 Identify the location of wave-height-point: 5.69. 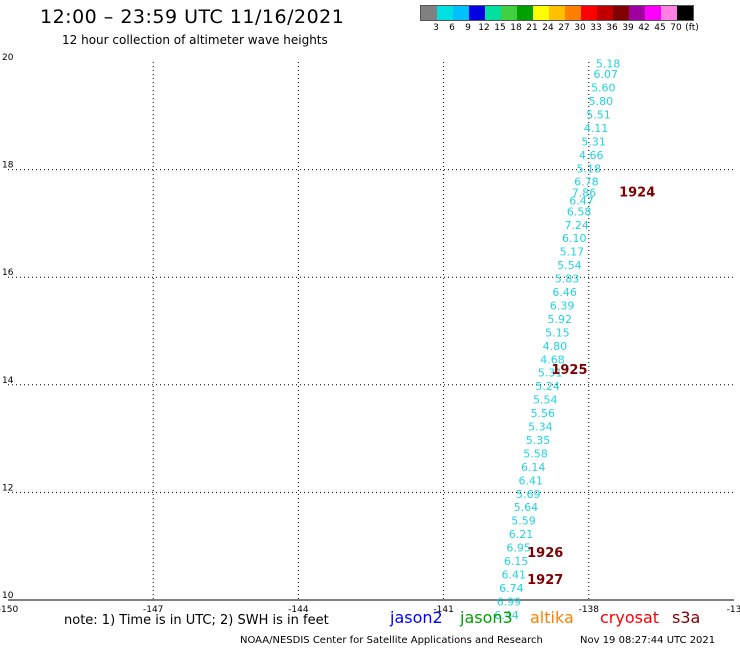
(528, 494).